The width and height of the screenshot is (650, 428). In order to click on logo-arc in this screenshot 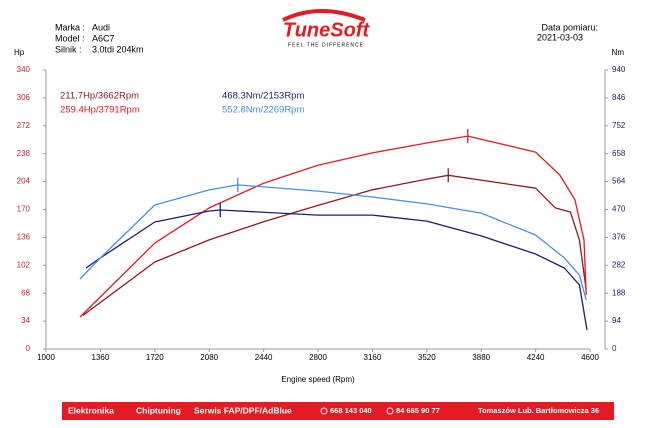, I will do `click(324, 15)`.